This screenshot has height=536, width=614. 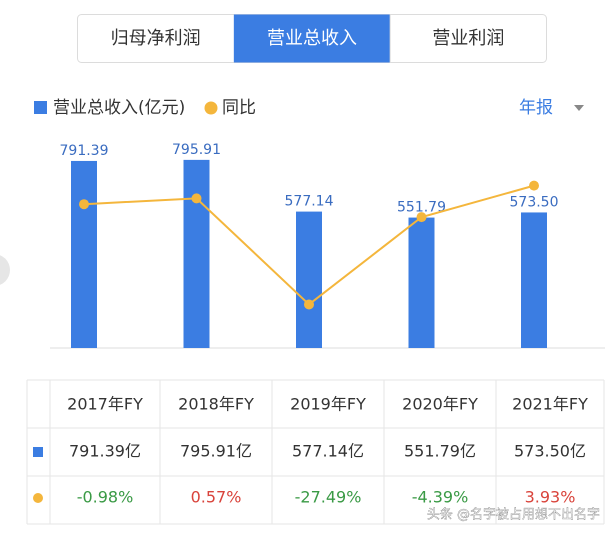 I want to click on period-selector: 年报, so click(x=536, y=108).